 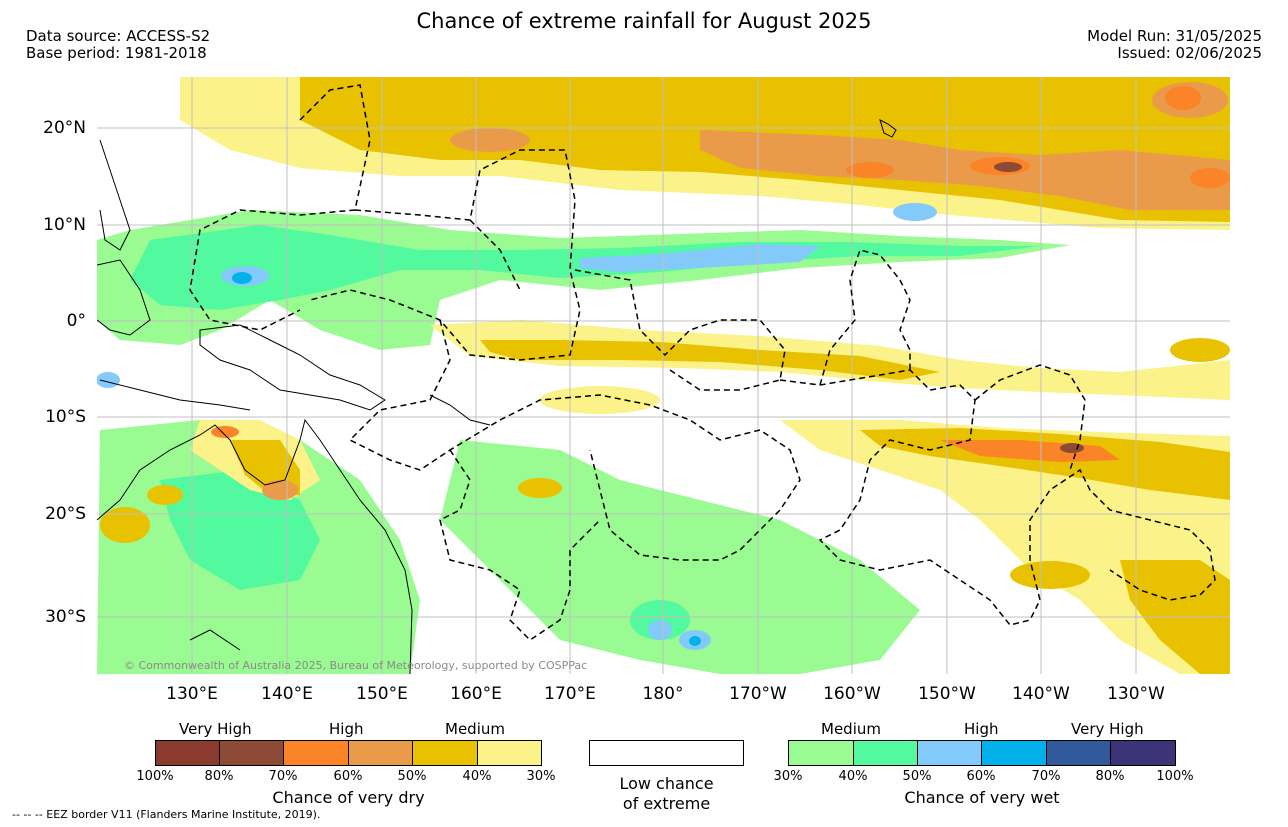 What do you see at coordinates (1189, 53) in the screenshot?
I see `issued-text: Issued: 02/06/2025` at bounding box center [1189, 53].